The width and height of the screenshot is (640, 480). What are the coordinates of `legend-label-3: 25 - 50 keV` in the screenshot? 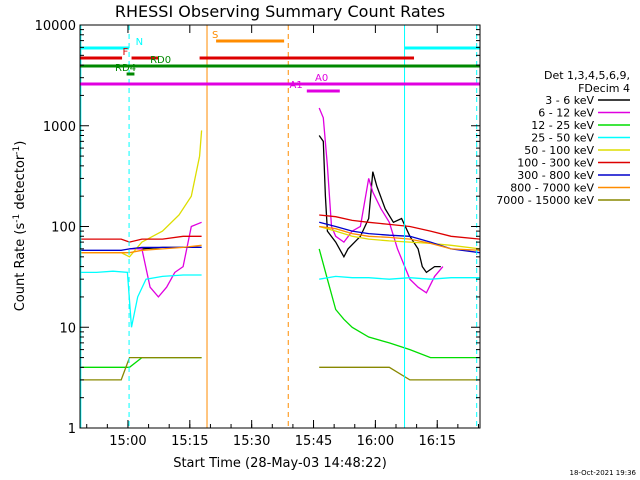 It's located at (562, 138).